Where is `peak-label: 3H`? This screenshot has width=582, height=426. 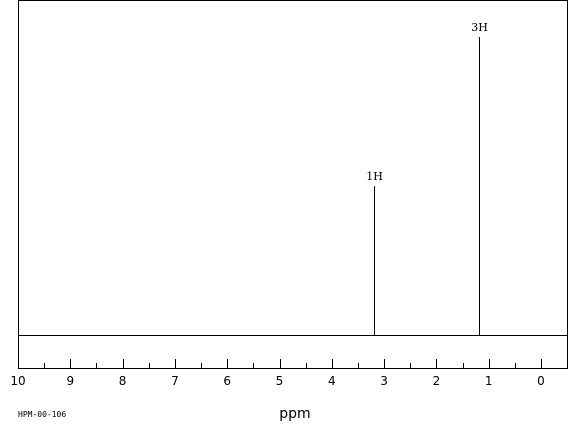 peak-label: 3H is located at coordinates (479, 27).